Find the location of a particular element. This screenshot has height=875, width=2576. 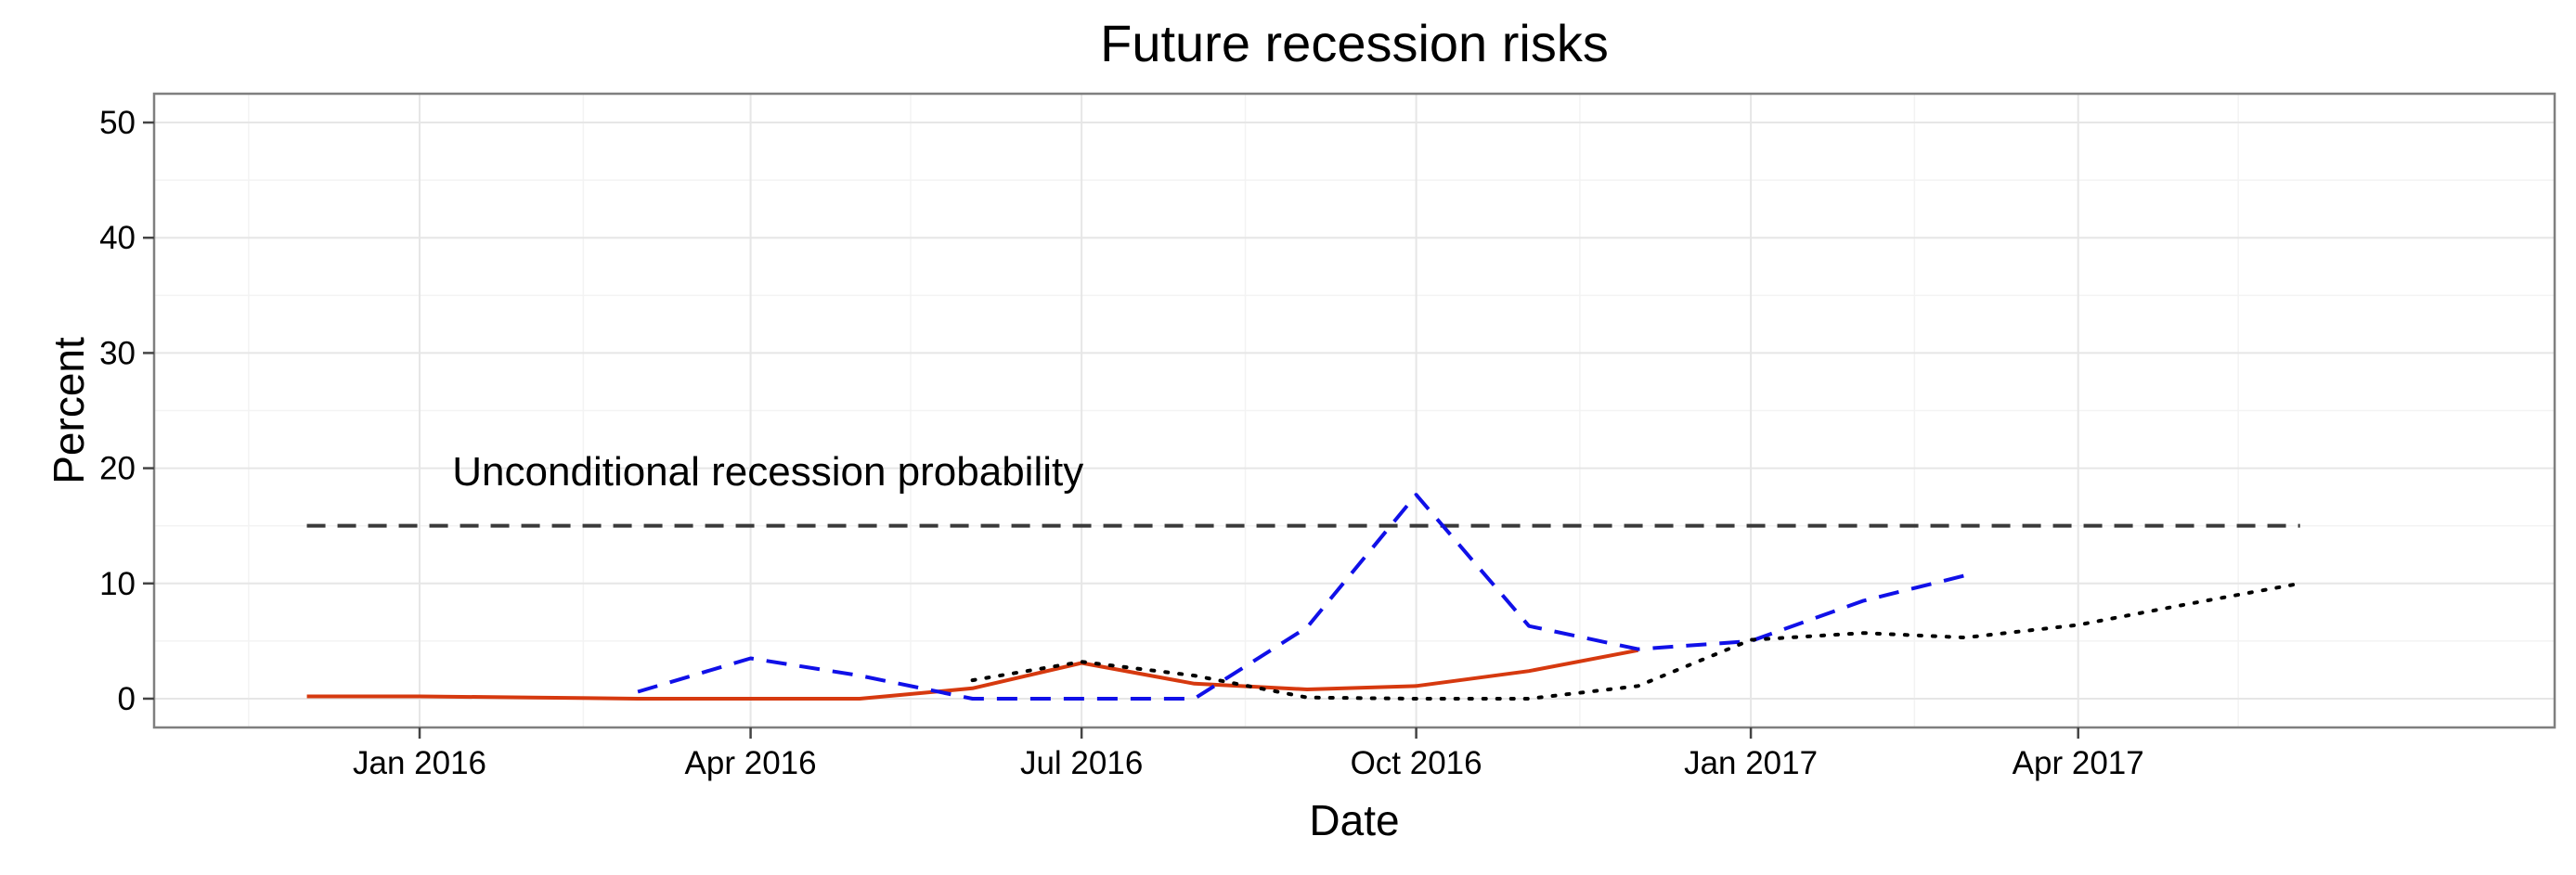

x-axis-title: Date is located at coordinates (1354, 820).